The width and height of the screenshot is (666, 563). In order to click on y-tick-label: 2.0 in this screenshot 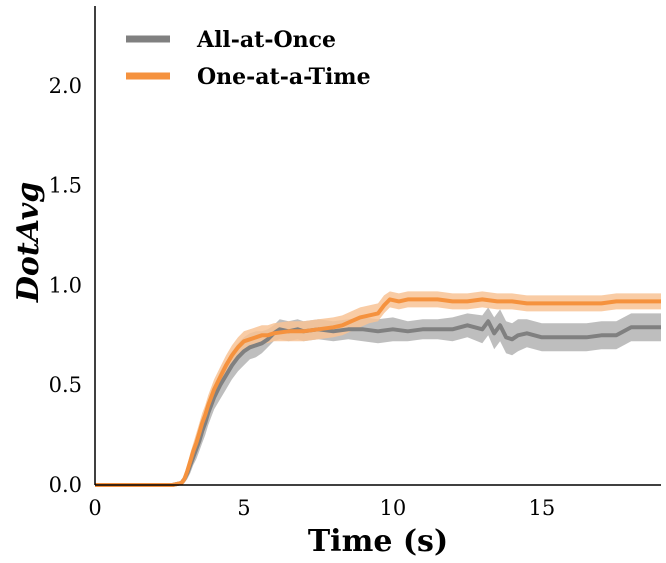, I will do `click(65, 86)`.